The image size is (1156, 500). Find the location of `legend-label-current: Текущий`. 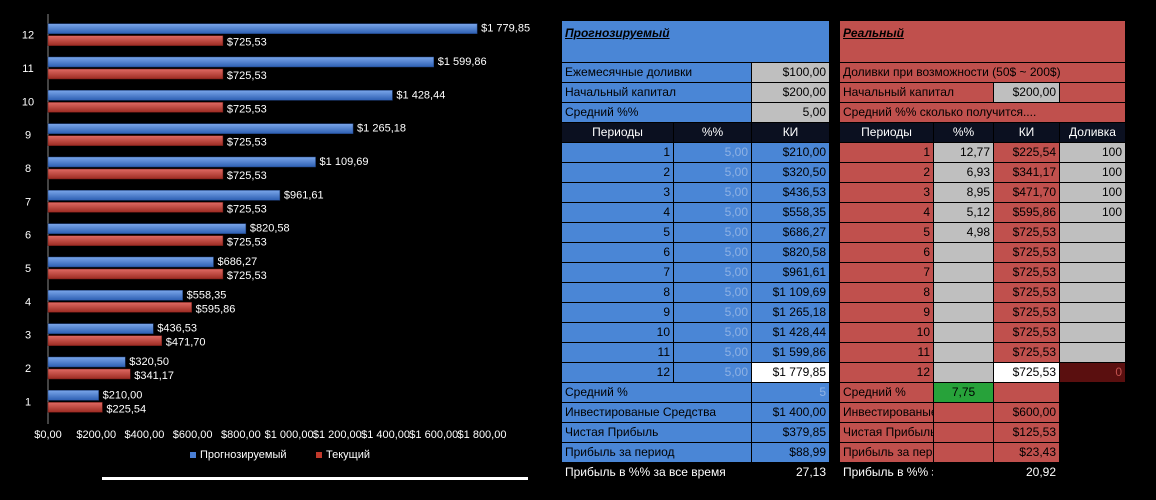

legend-label-current: Текущий is located at coordinates (348, 455).